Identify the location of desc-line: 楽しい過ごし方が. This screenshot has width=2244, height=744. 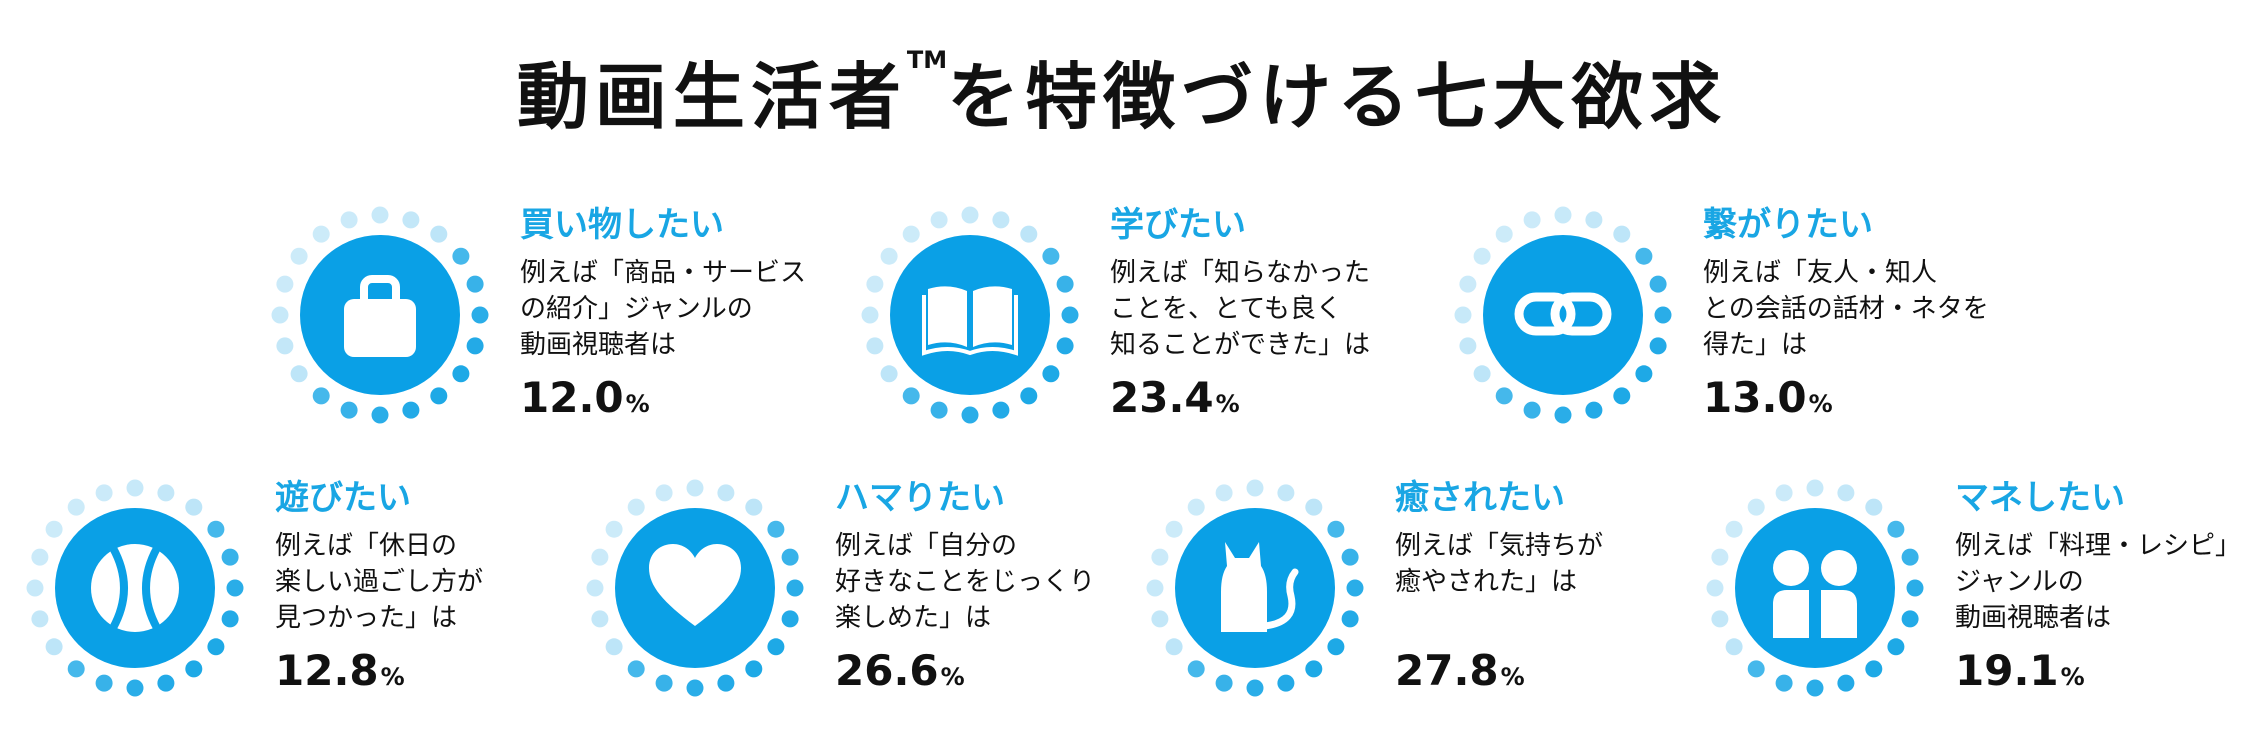
(379, 582).